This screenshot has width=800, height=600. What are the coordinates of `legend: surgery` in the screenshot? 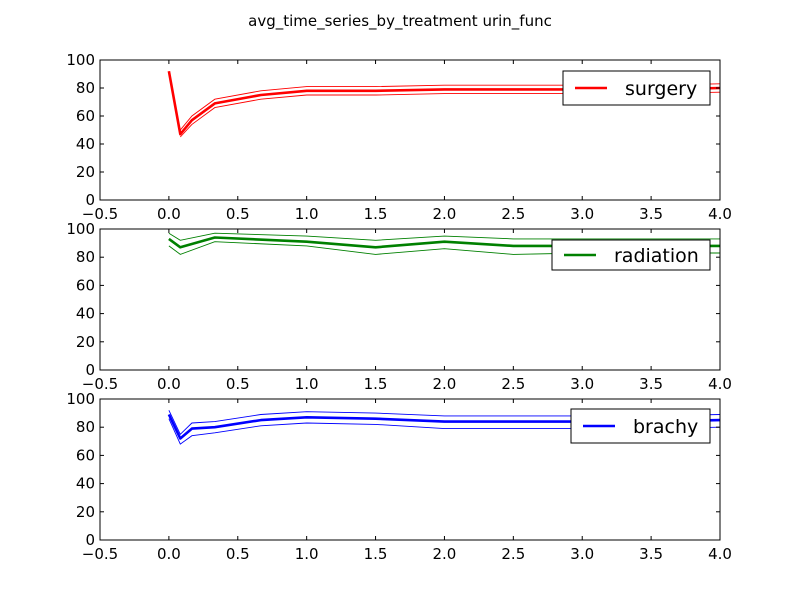 It's located at (636, 88).